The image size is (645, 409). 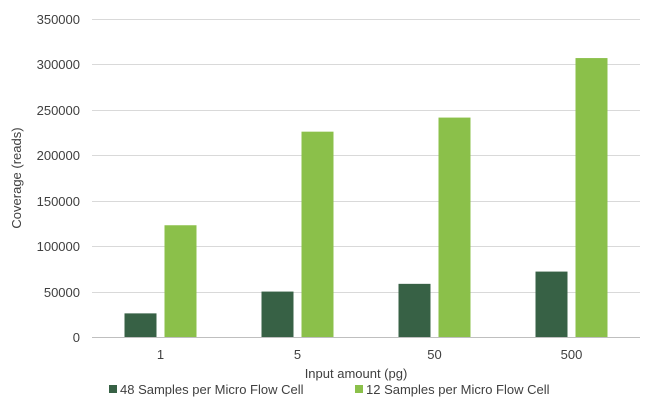 What do you see at coordinates (160, 354) in the screenshot?
I see `x-tick-label: 1` at bounding box center [160, 354].